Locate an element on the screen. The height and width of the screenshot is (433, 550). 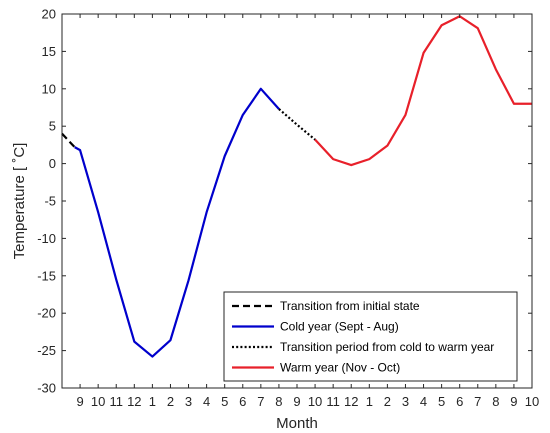
y-axis-label: Temperature [ ˚C] is located at coordinates (19, 201).